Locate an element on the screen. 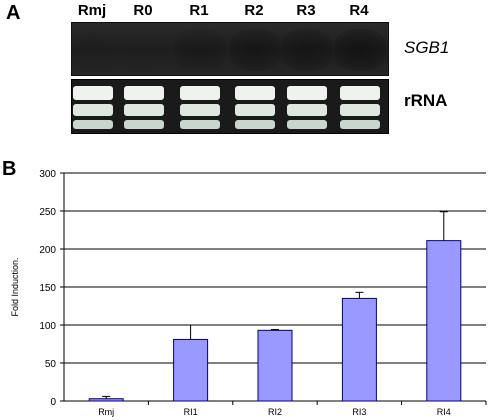 The width and height of the screenshot is (498, 420). lane-label-r1: R1 is located at coordinates (199, 10).